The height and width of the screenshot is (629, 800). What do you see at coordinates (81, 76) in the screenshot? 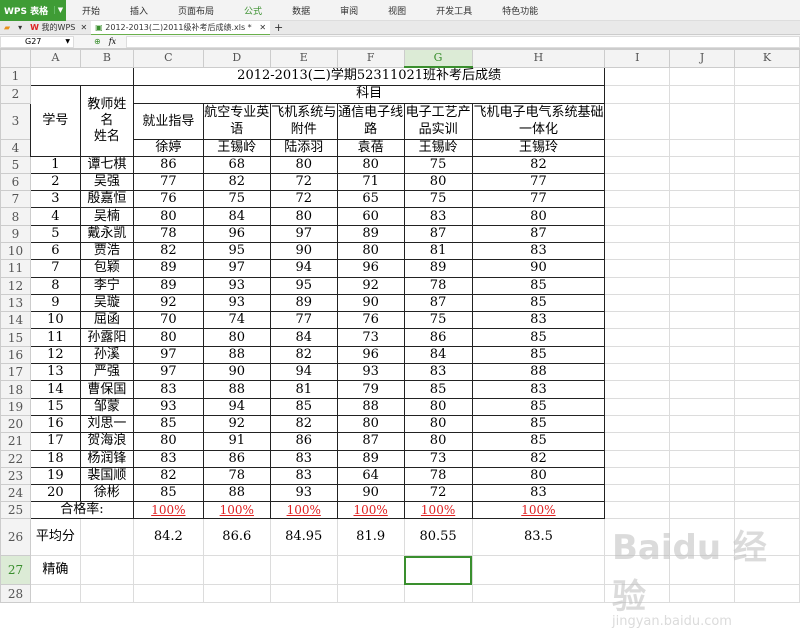
I see `cell-A1` at bounding box center [81, 76].